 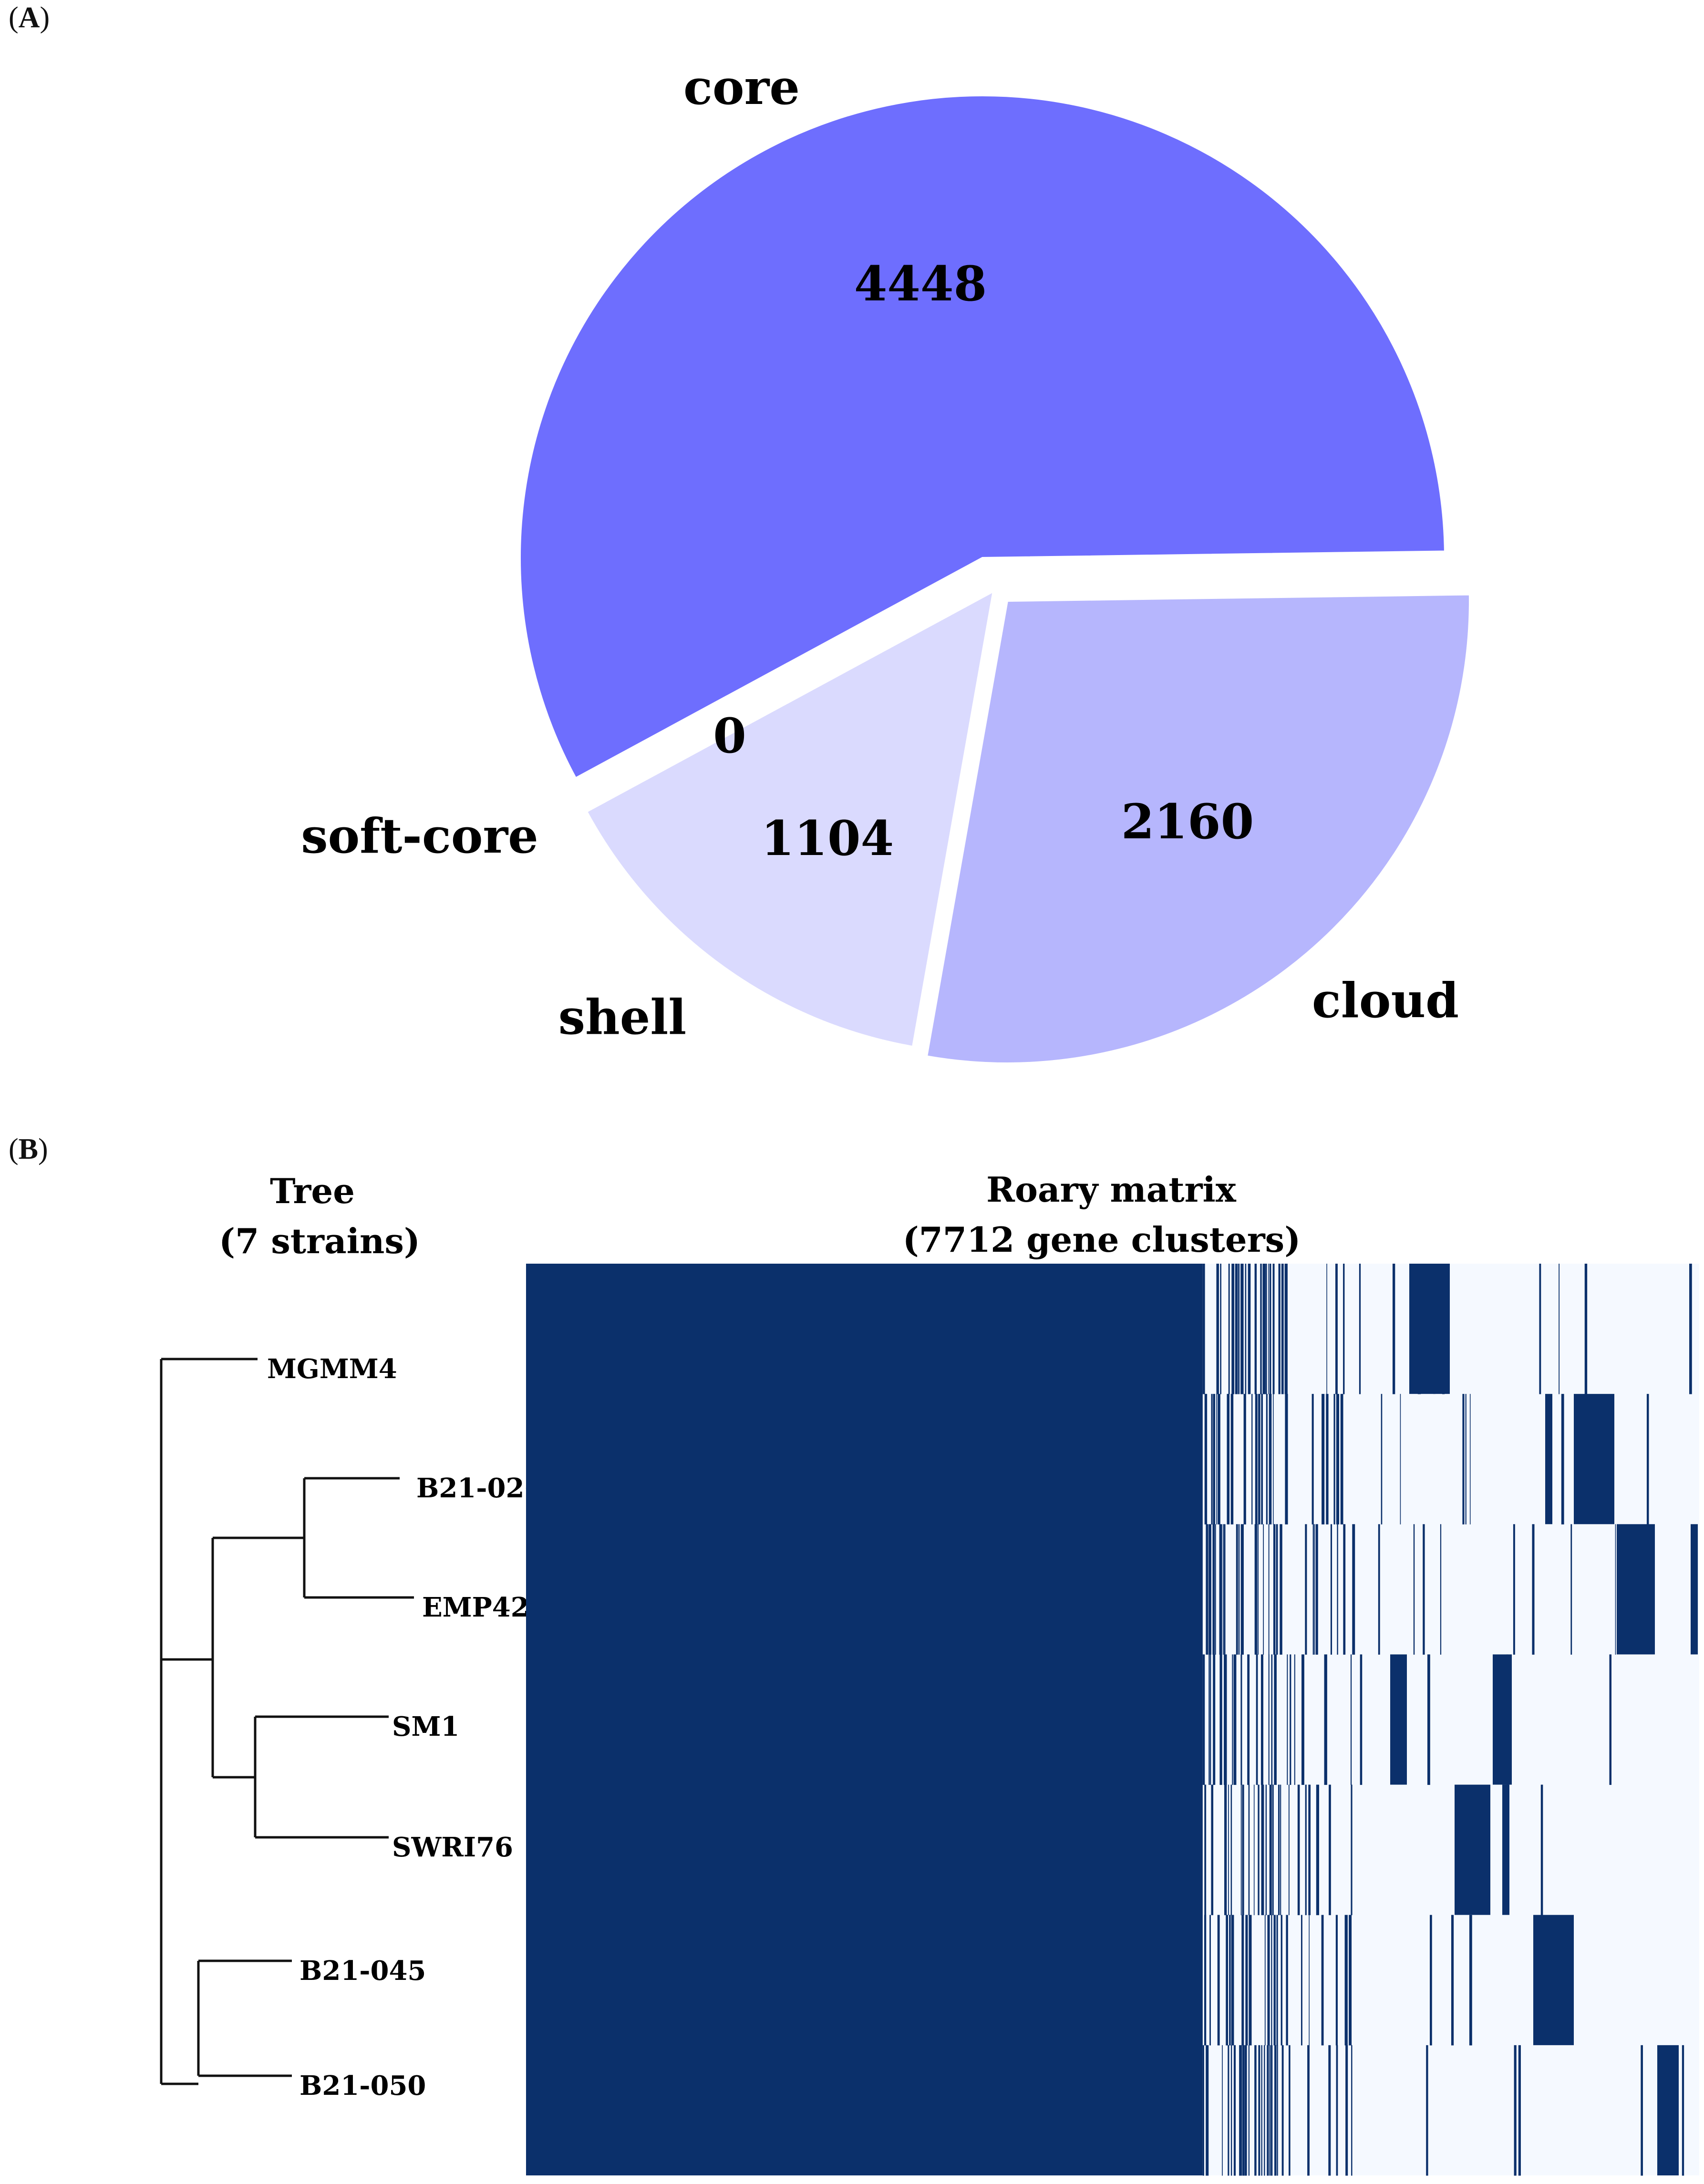 What do you see at coordinates (319, 1241) in the screenshot?
I see `tree-subtitle: (7 strains)` at bounding box center [319, 1241].